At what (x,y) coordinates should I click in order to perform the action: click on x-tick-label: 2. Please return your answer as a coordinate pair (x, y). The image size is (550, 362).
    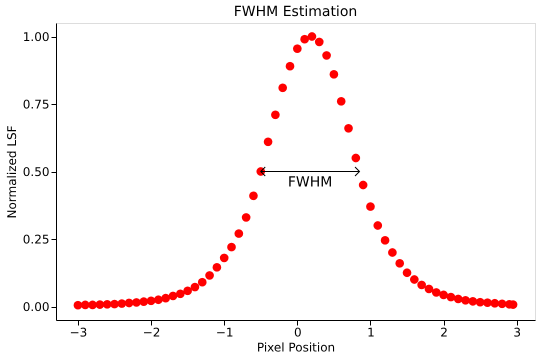
    Looking at the image, I should click on (444, 333).